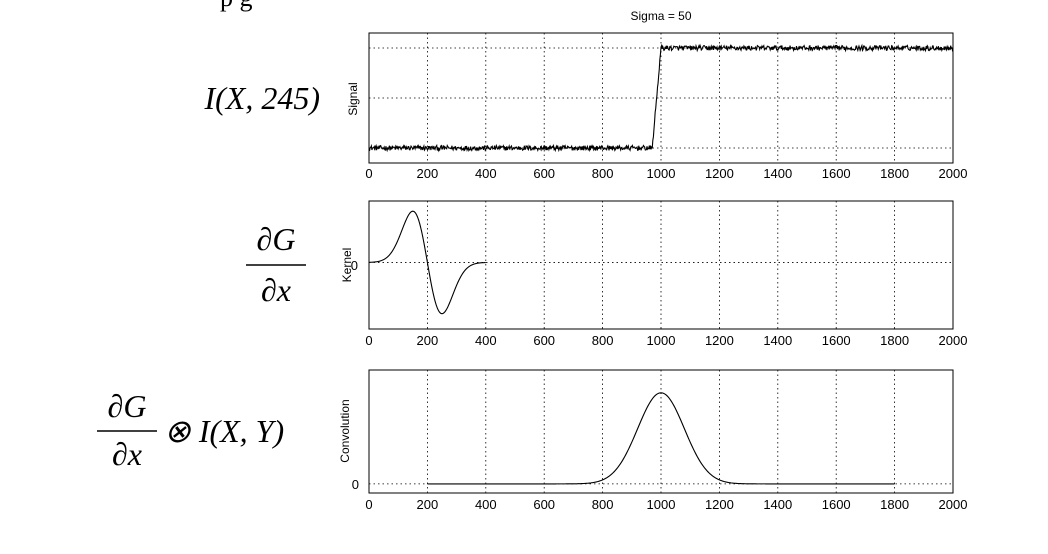 This screenshot has height=554, width=1048. What do you see at coordinates (719, 340) in the screenshot?
I see `kernel-x-tick-label-6: 1200` at bounding box center [719, 340].